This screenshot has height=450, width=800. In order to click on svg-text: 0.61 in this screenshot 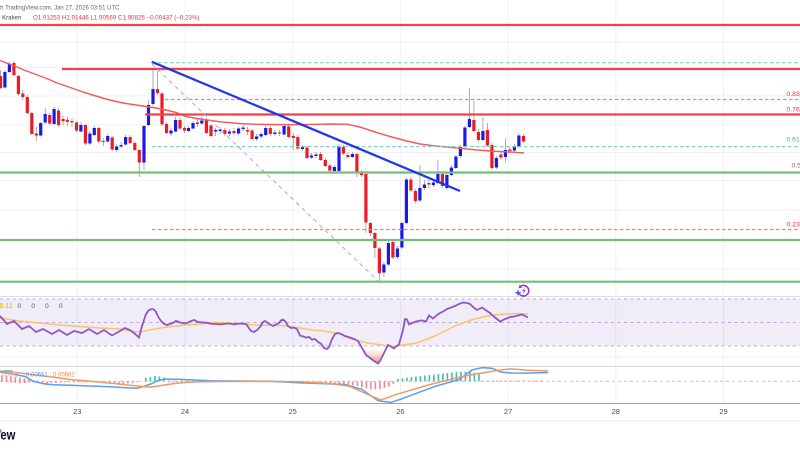, I will do `click(793, 140)`.